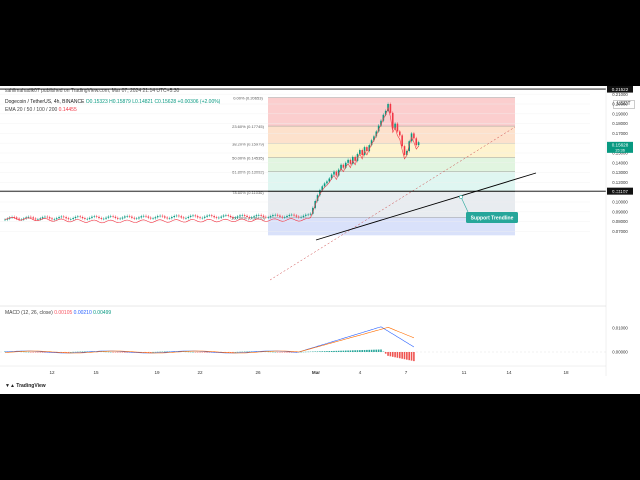  I want to click on signal-line, so click(209, 340).